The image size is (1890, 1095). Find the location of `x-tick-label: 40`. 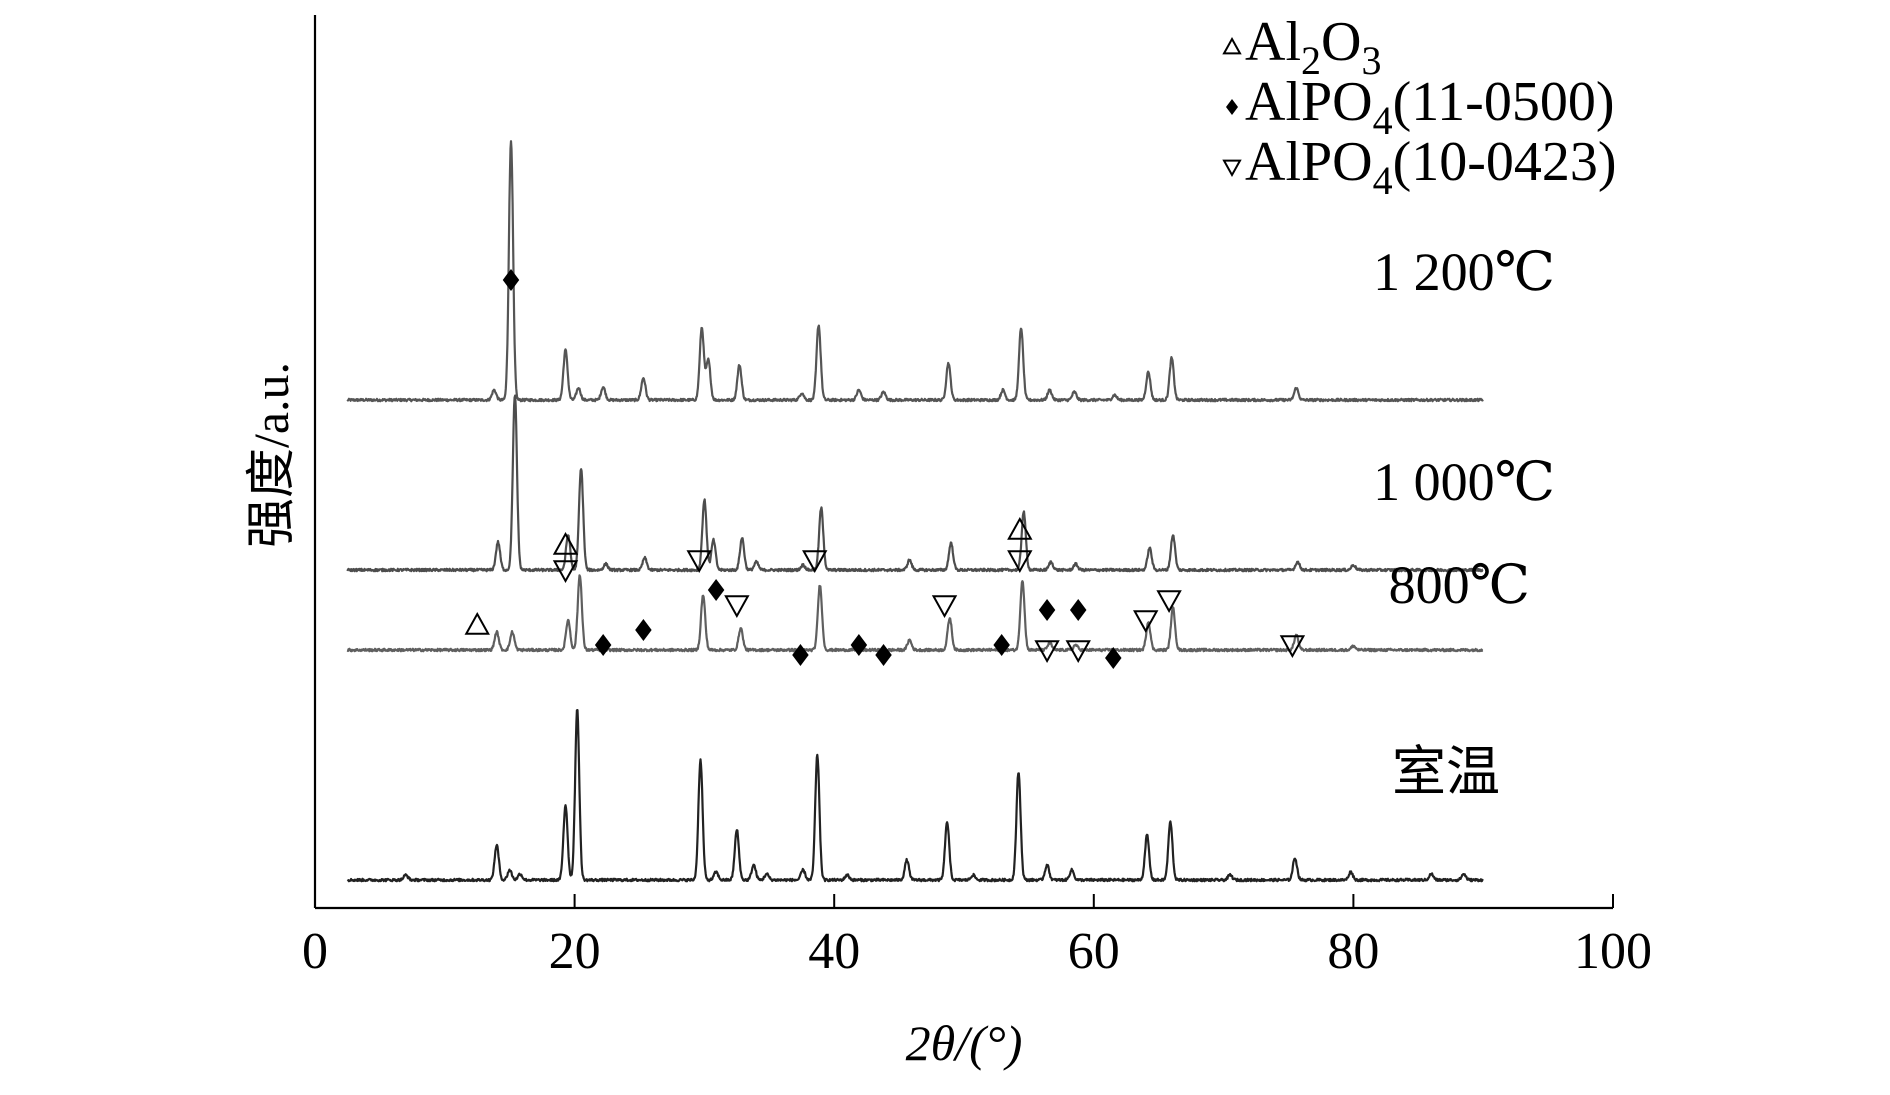

x-tick-label: 40 is located at coordinates (834, 951).